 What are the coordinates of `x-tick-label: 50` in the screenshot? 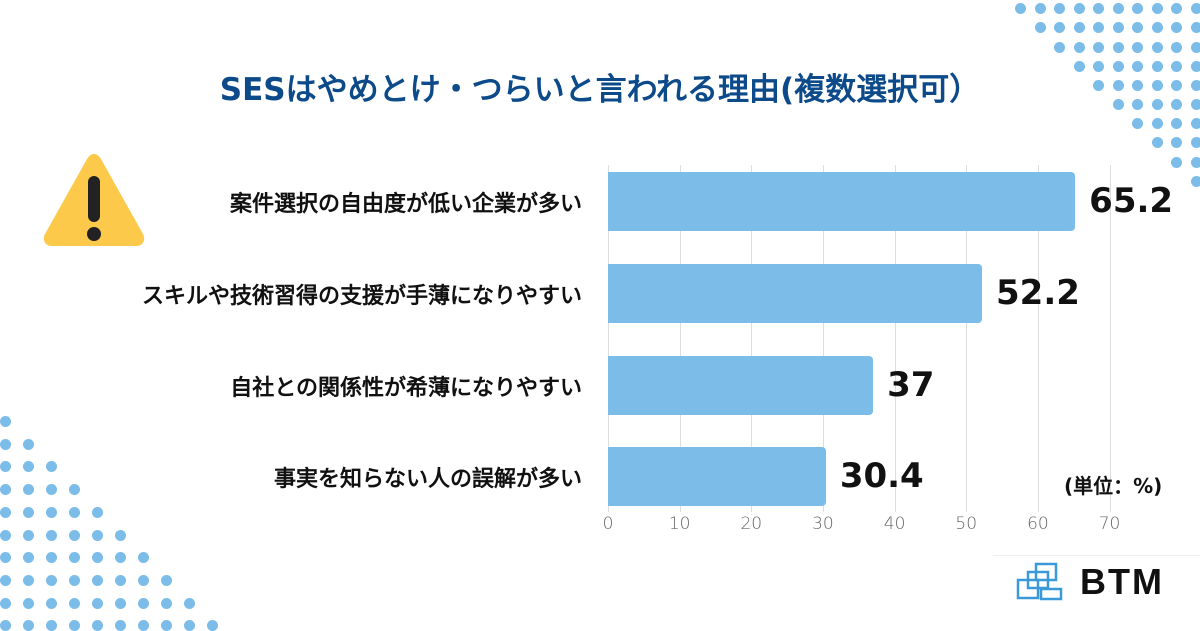 It's located at (966, 524).